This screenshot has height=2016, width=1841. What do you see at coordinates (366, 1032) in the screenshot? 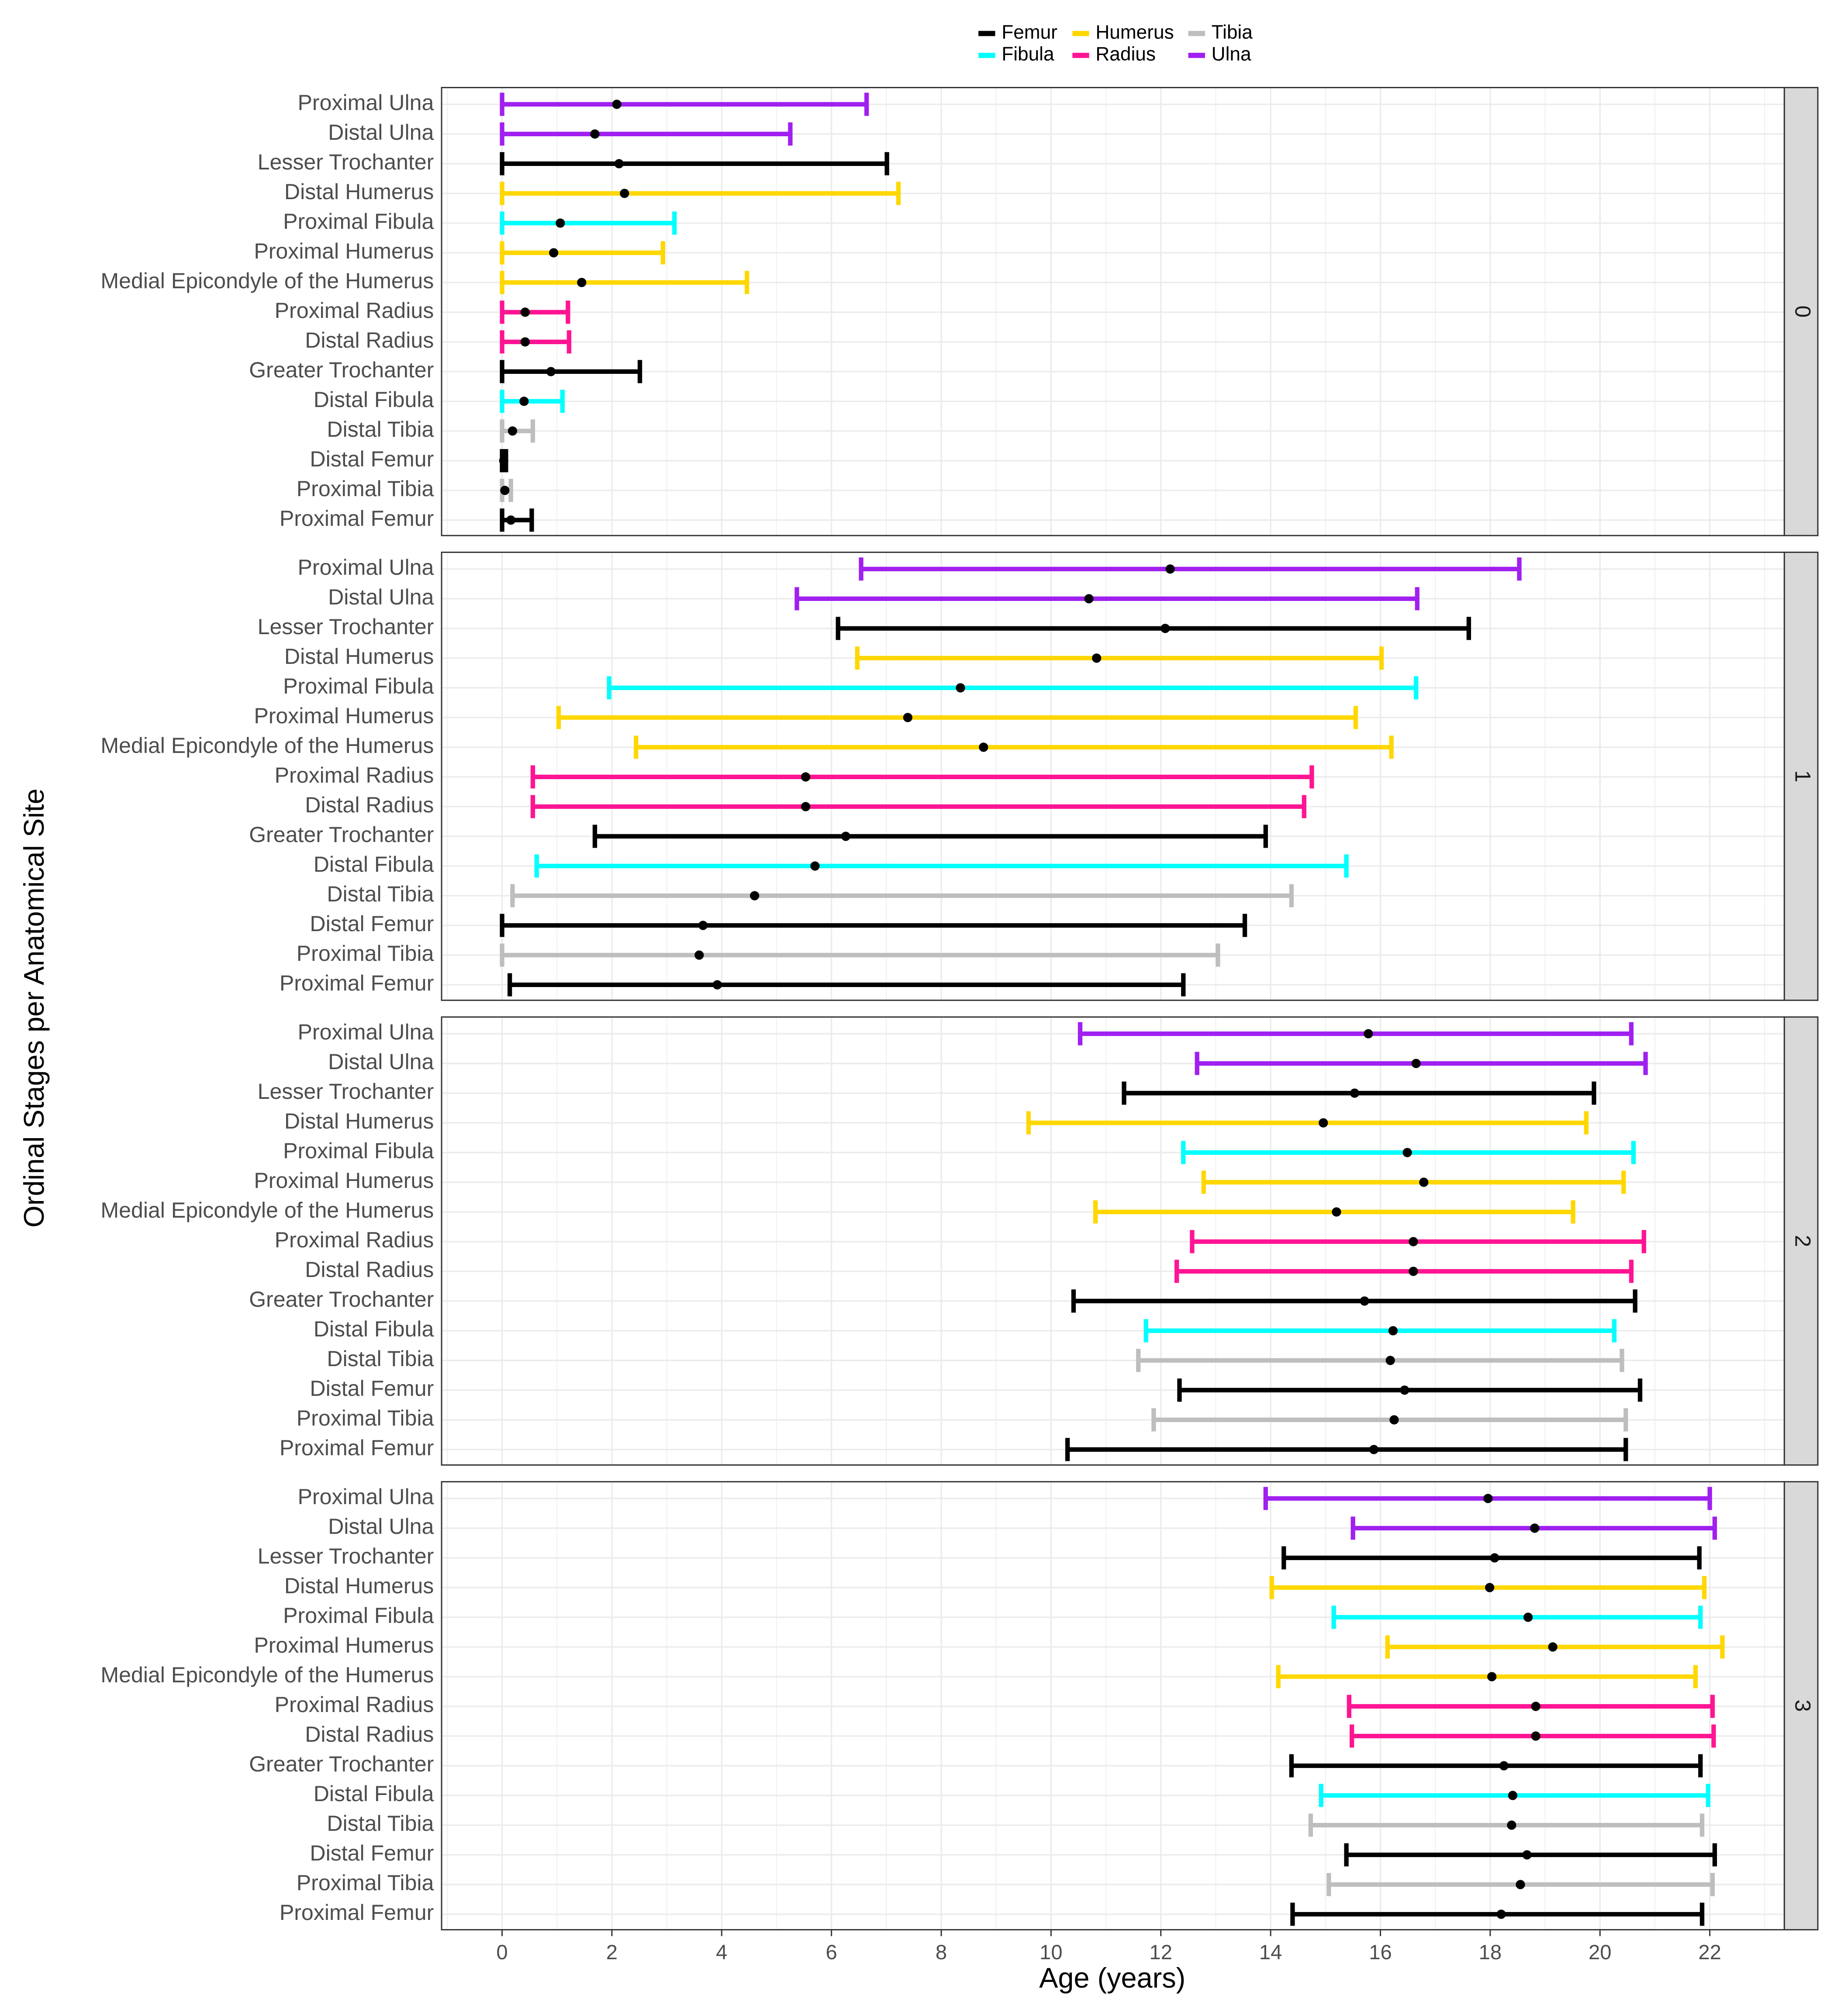
I see `site-label: Proximal Ulna` at bounding box center [366, 1032].